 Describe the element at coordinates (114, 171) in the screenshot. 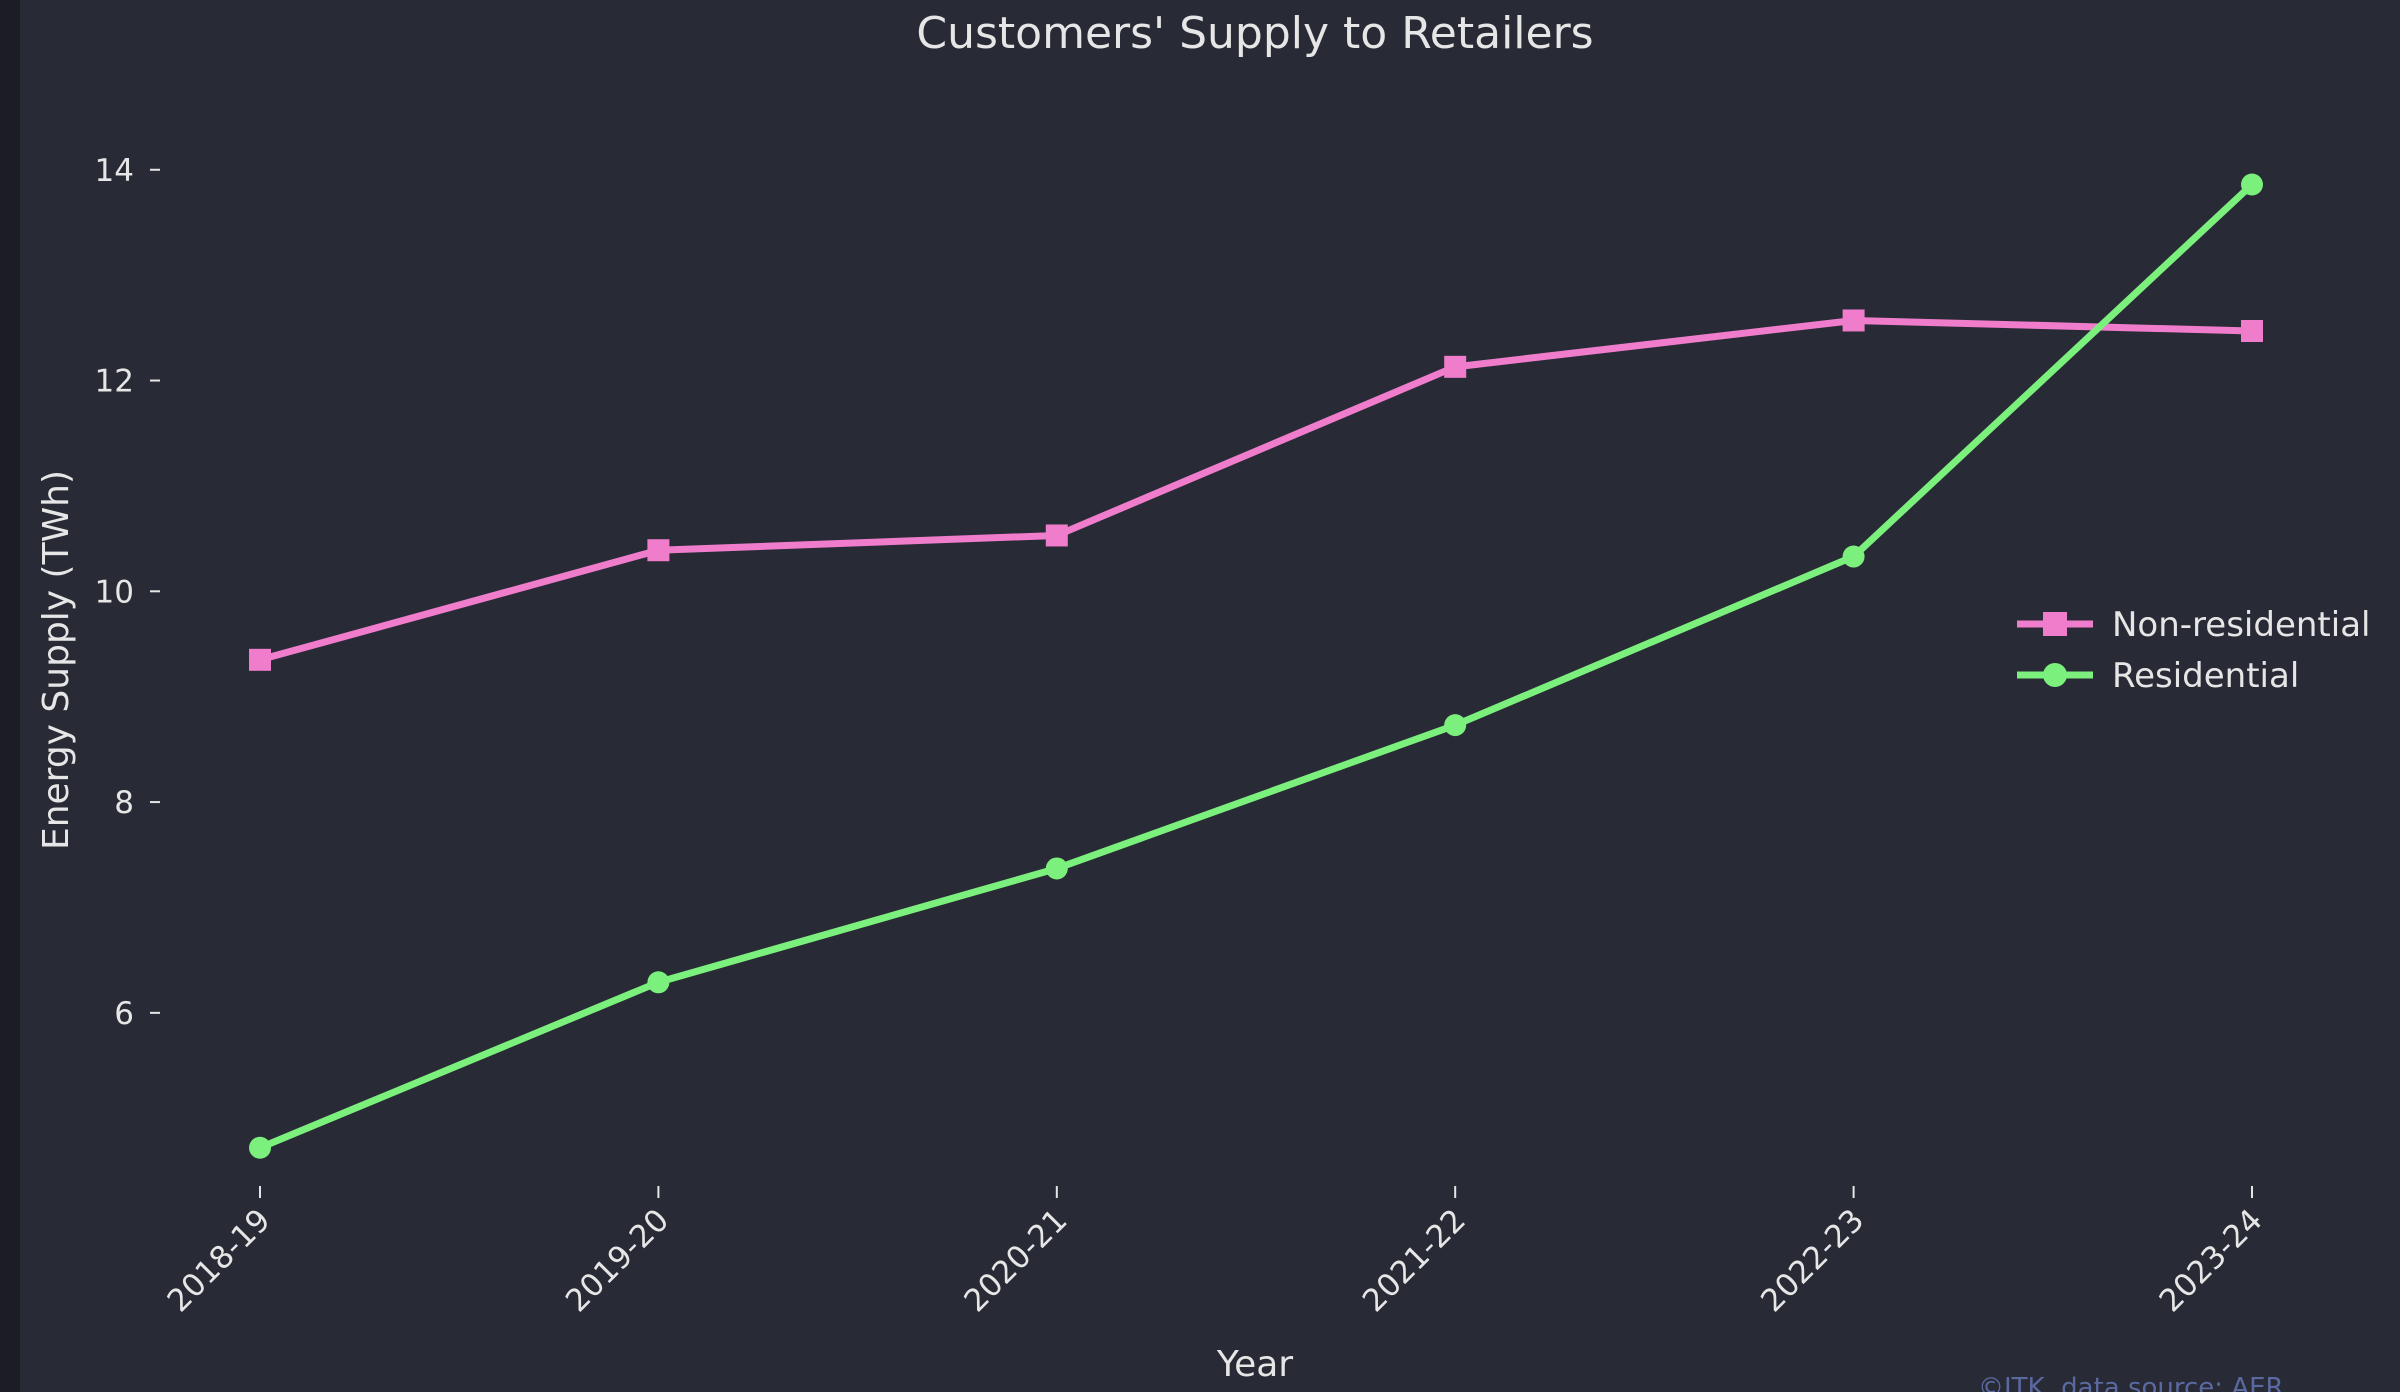

I see `y-tick-label: 14` at that location.